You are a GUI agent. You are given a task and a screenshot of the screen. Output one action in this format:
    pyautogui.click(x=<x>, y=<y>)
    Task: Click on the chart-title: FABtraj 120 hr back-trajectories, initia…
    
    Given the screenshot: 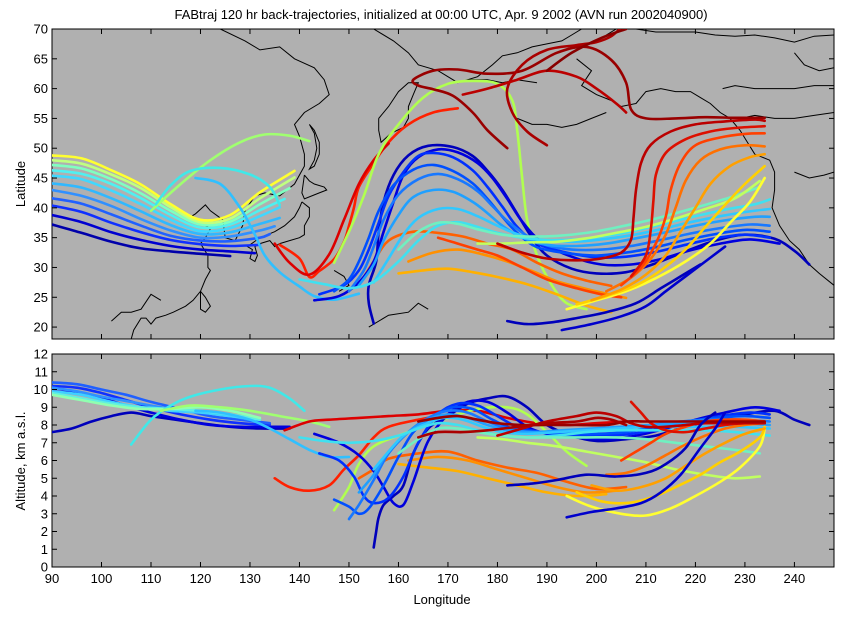 What is the action you would take?
    pyautogui.click(x=440, y=14)
    